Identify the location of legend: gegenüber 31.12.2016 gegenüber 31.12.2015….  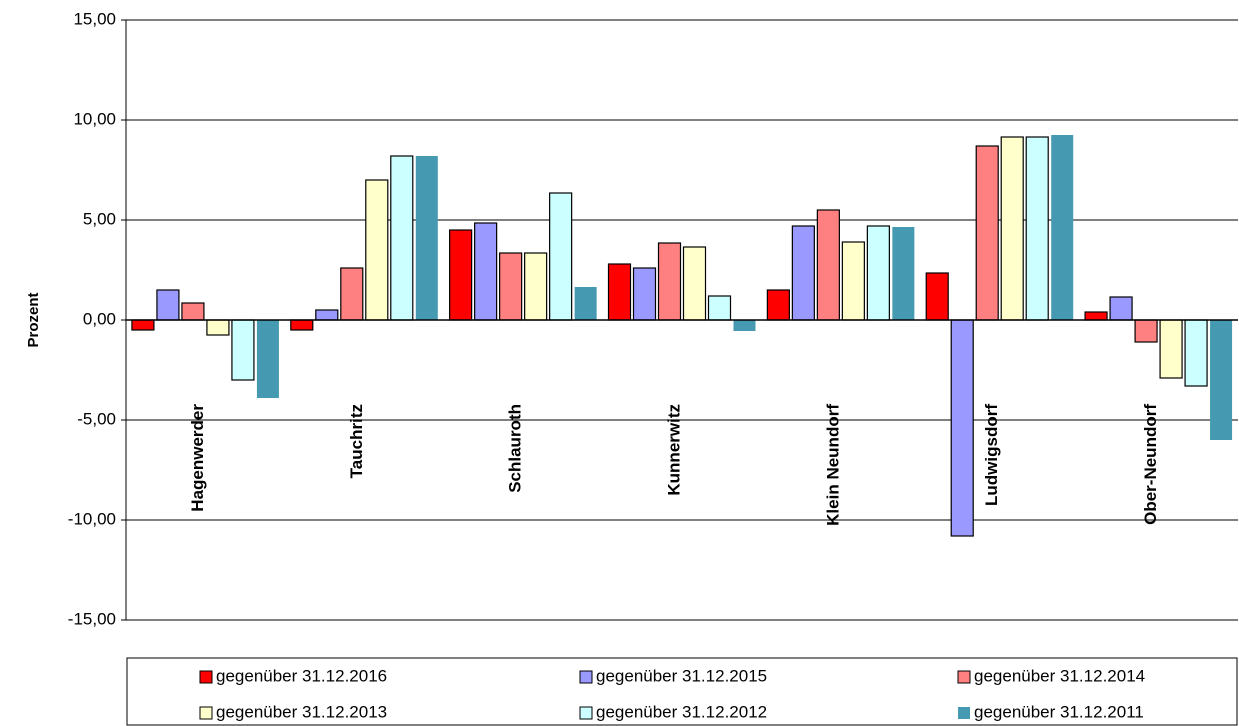
(672, 693).